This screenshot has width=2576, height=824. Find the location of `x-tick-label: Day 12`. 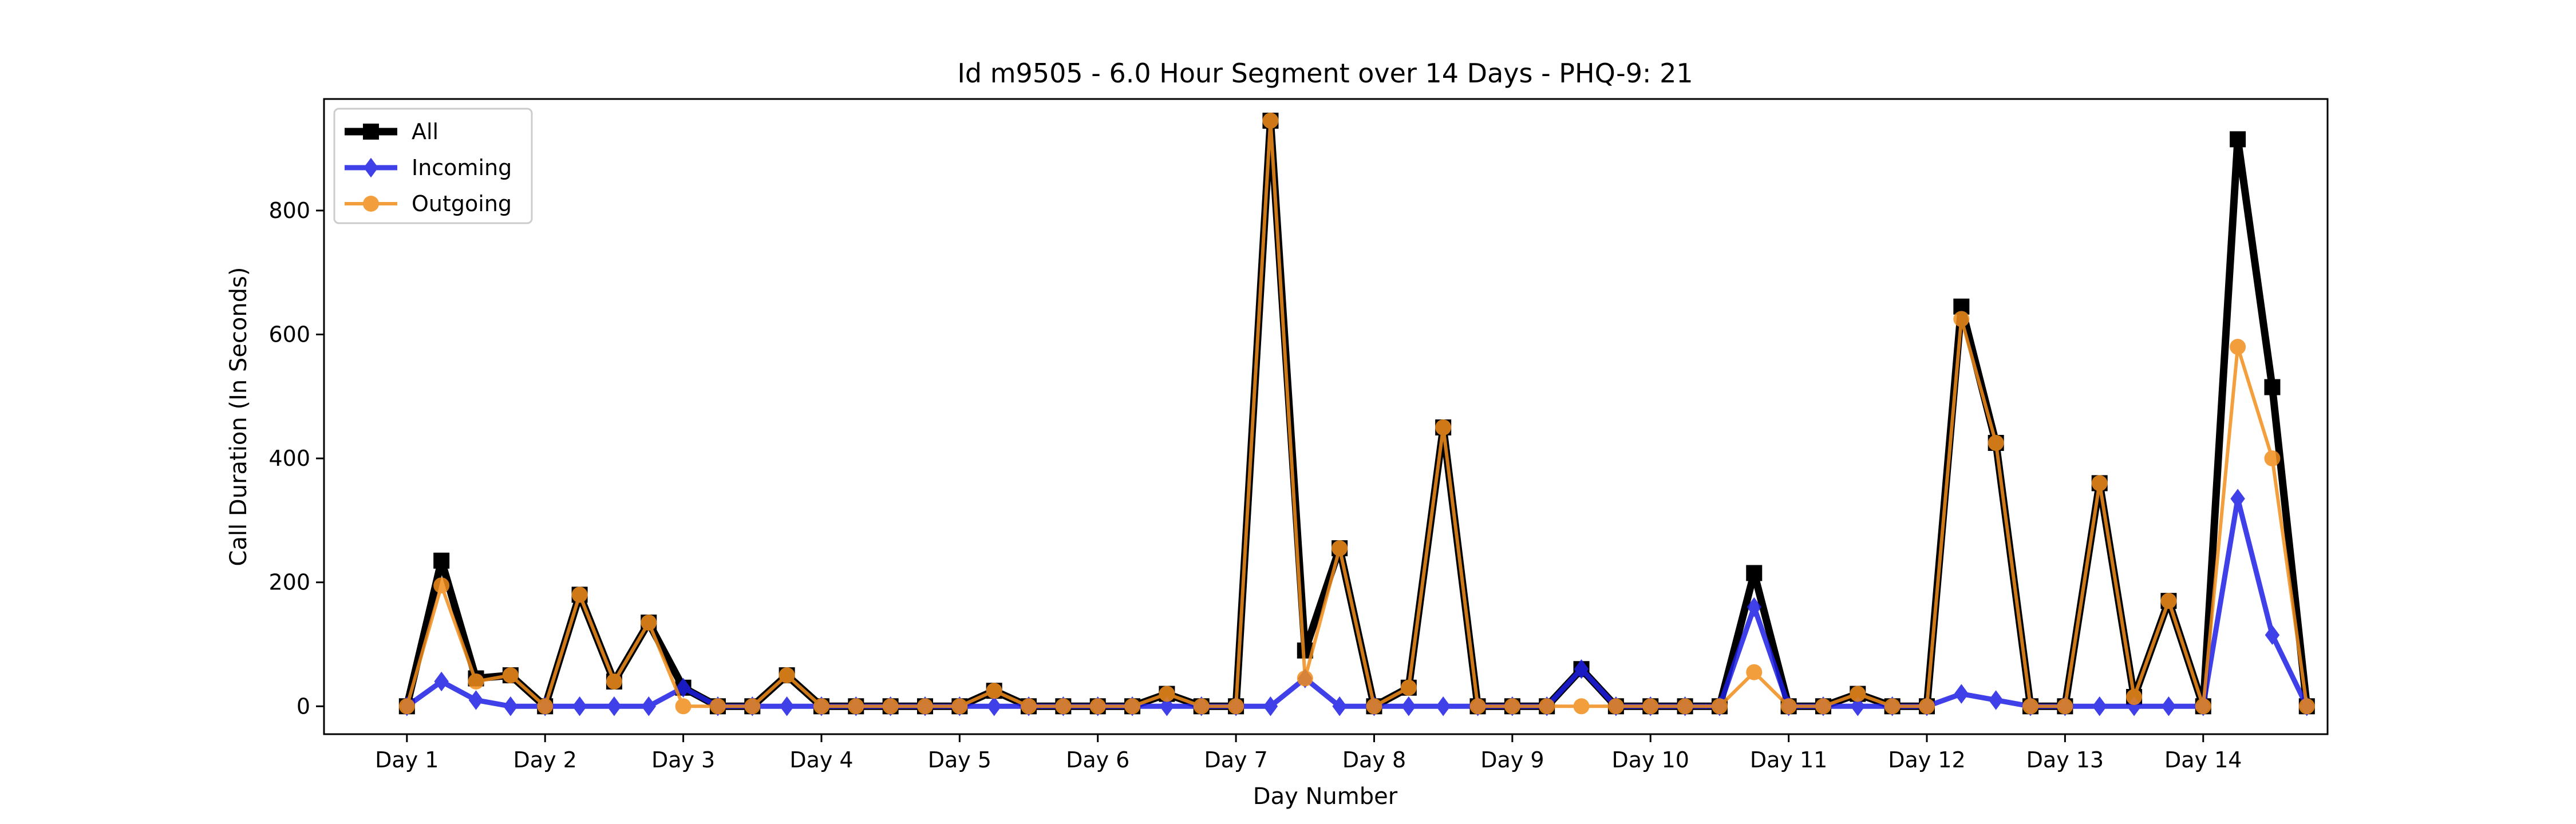

x-tick-label: Day 12 is located at coordinates (1926, 759).